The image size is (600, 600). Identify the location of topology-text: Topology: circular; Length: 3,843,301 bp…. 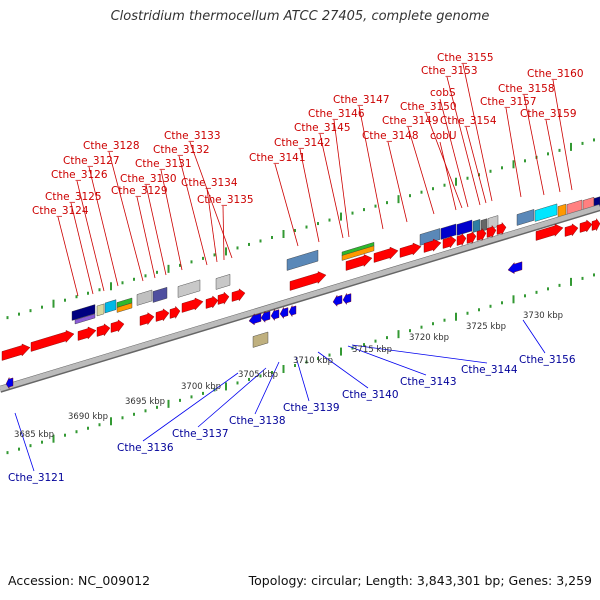
(420, 580).